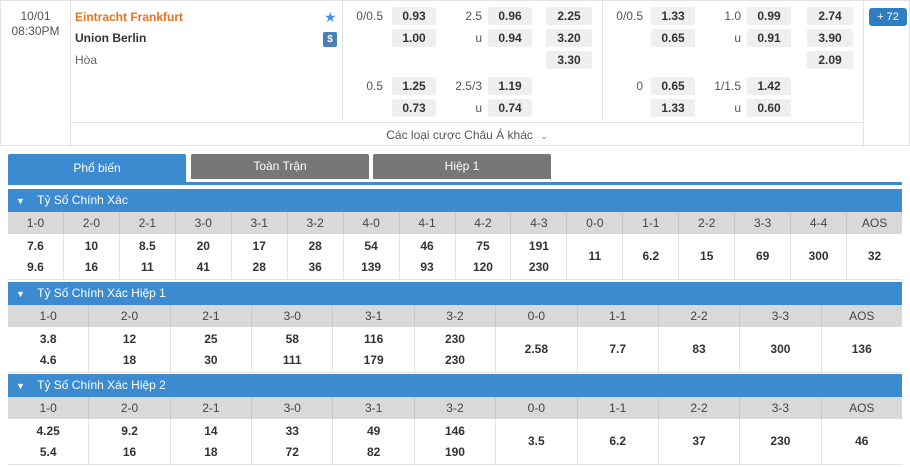 This screenshot has height=467, width=910. Describe the element at coordinates (259, 245) in the screenshot. I see `odds-value: 17` at that location.